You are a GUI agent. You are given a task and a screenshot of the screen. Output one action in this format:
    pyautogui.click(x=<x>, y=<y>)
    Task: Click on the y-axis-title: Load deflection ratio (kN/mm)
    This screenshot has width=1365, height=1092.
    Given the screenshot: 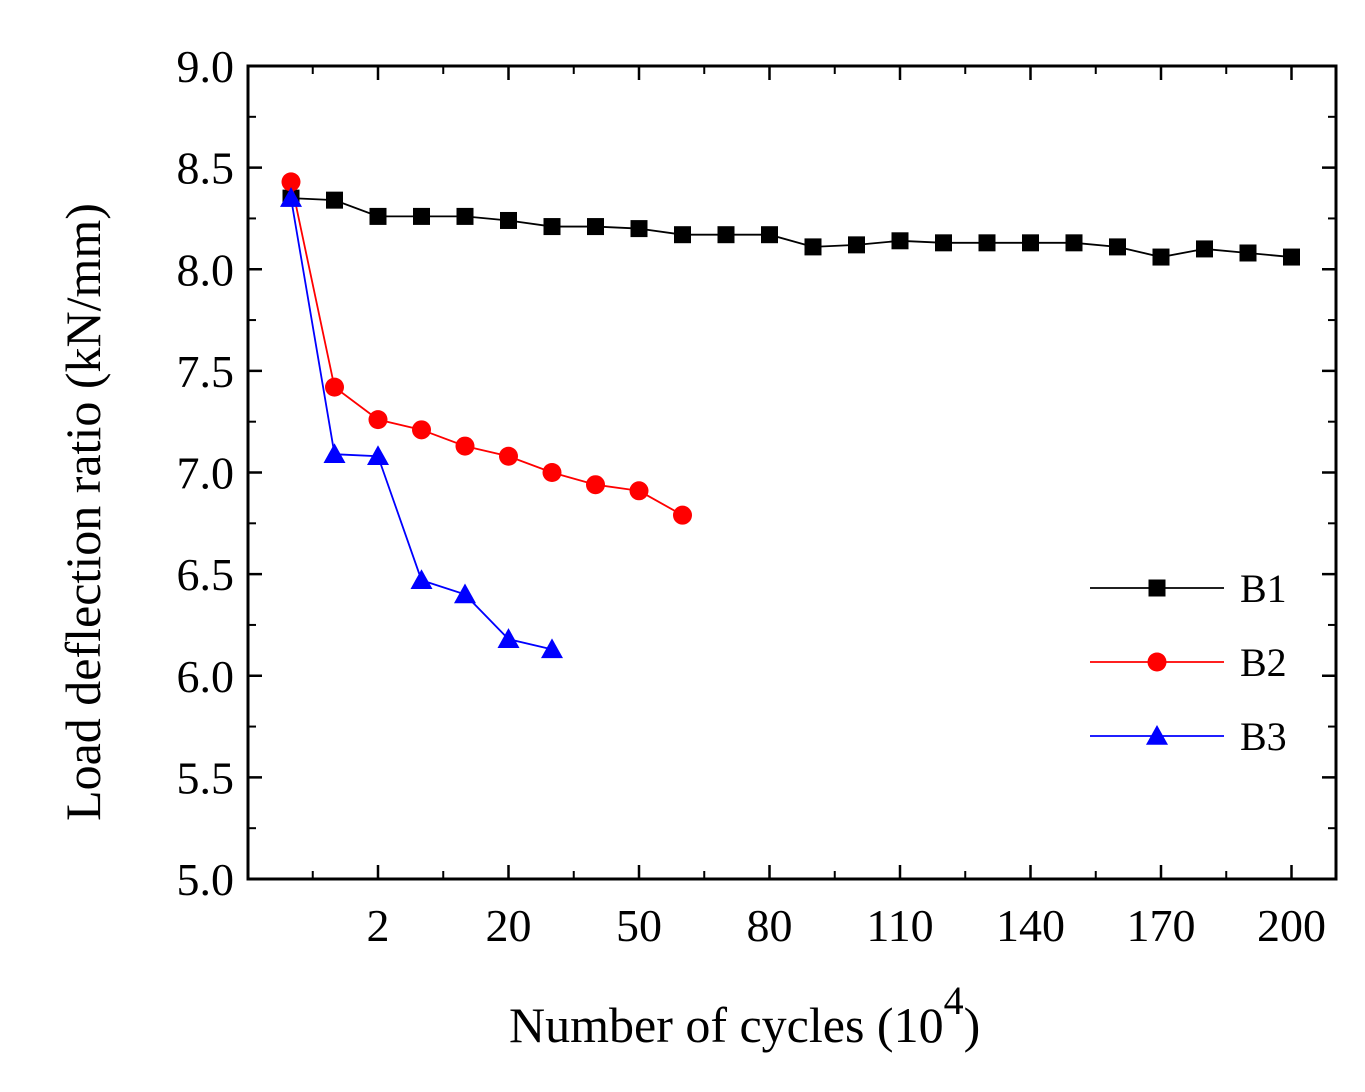 What is the action you would take?
    pyautogui.click(x=83, y=512)
    